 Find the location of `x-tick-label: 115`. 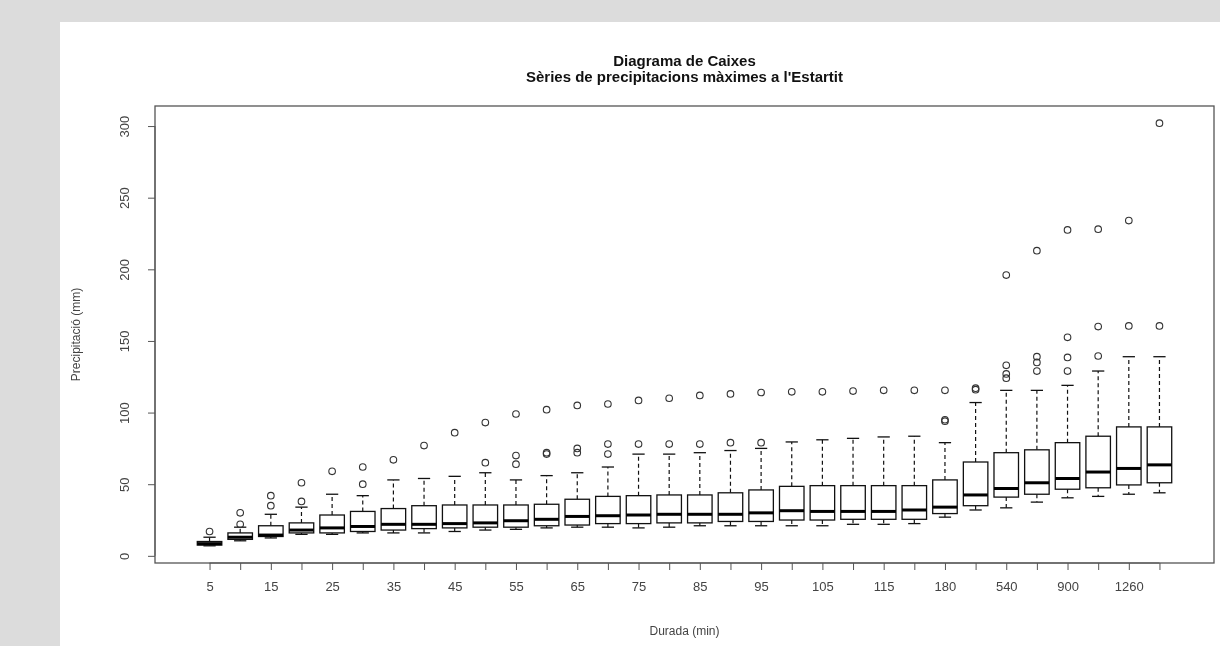

x-tick-label: 115 is located at coordinates (884, 587).